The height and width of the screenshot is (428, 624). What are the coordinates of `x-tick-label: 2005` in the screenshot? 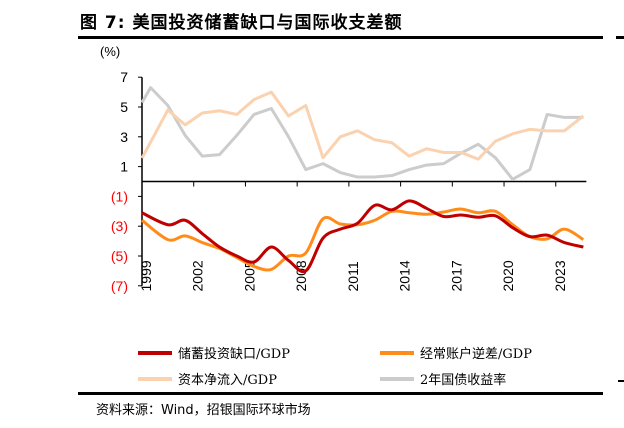 It's located at (249, 275).